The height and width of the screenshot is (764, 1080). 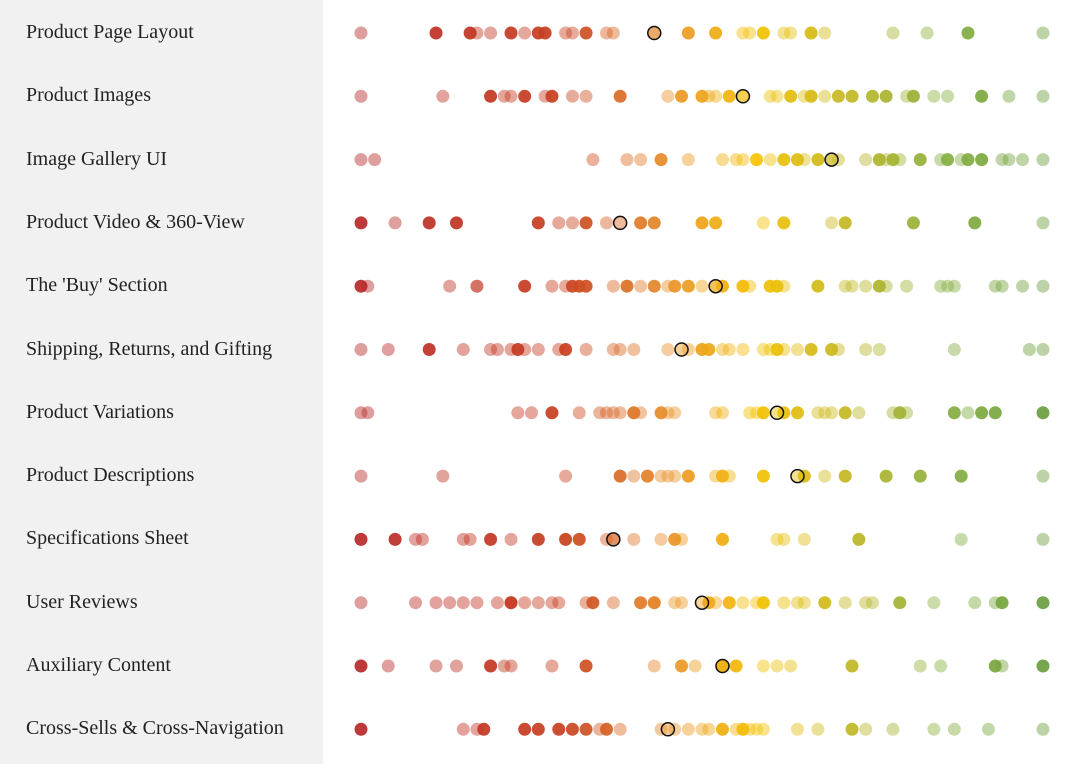 What do you see at coordinates (107, 538) in the screenshot?
I see `row-label: Specifications Sheet` at bounding box center [107, 538].